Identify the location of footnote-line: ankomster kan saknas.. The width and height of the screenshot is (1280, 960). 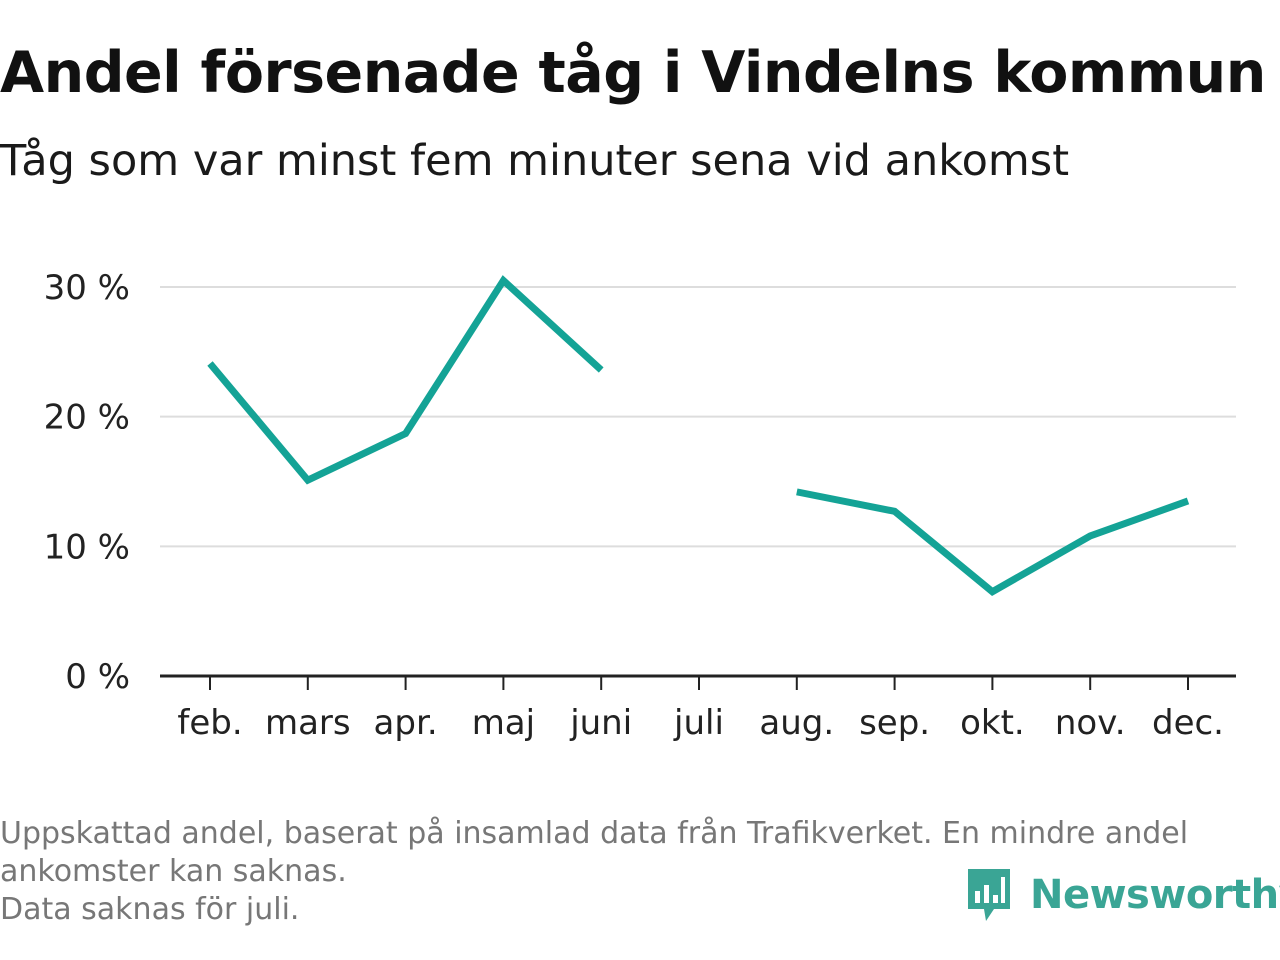
(173, 871).